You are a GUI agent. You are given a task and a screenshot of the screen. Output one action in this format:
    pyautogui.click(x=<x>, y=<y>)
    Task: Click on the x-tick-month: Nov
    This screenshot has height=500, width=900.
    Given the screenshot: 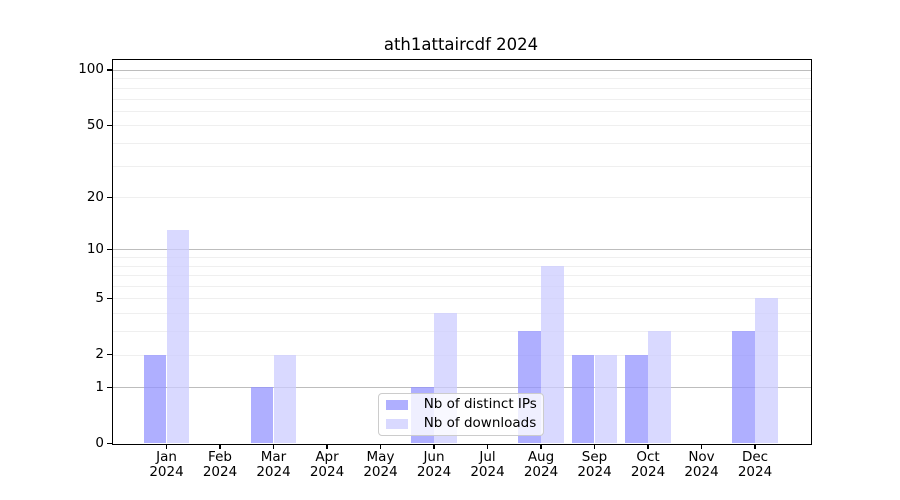 What is the action you would take?
    pyautogui.click(x=701, y=457)
    